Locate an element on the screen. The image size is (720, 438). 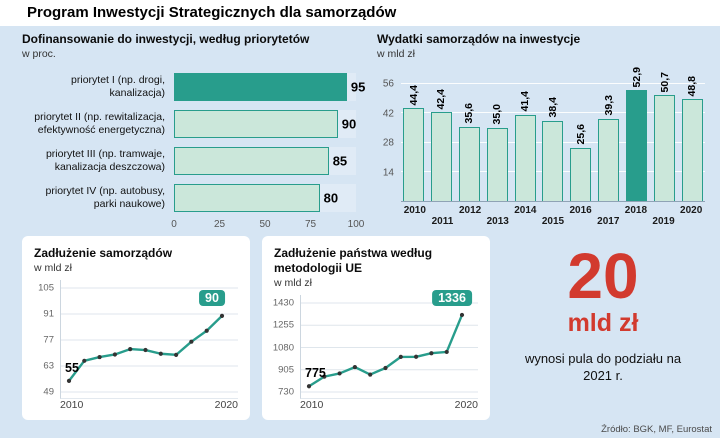
value-label: 80 is located at coordinates (331, 197).